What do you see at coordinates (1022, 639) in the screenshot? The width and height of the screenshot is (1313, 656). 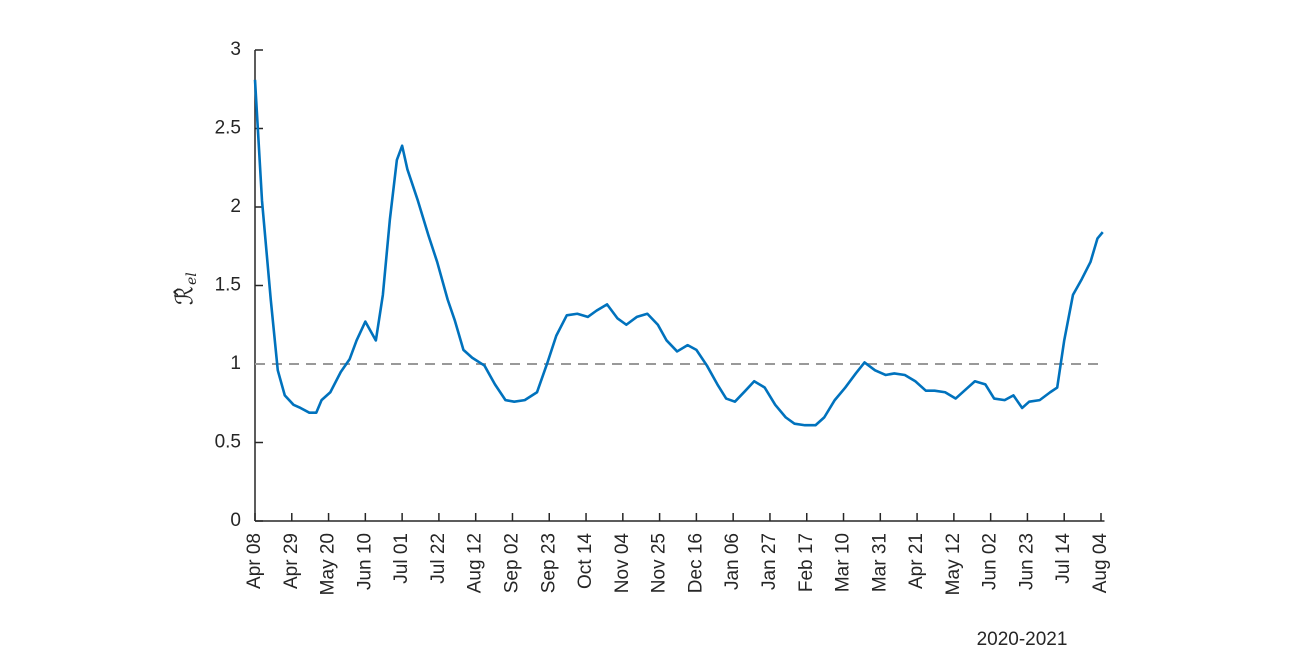 I see `x-axis-label: 2020-2021` at bounding box center [1022, 639].